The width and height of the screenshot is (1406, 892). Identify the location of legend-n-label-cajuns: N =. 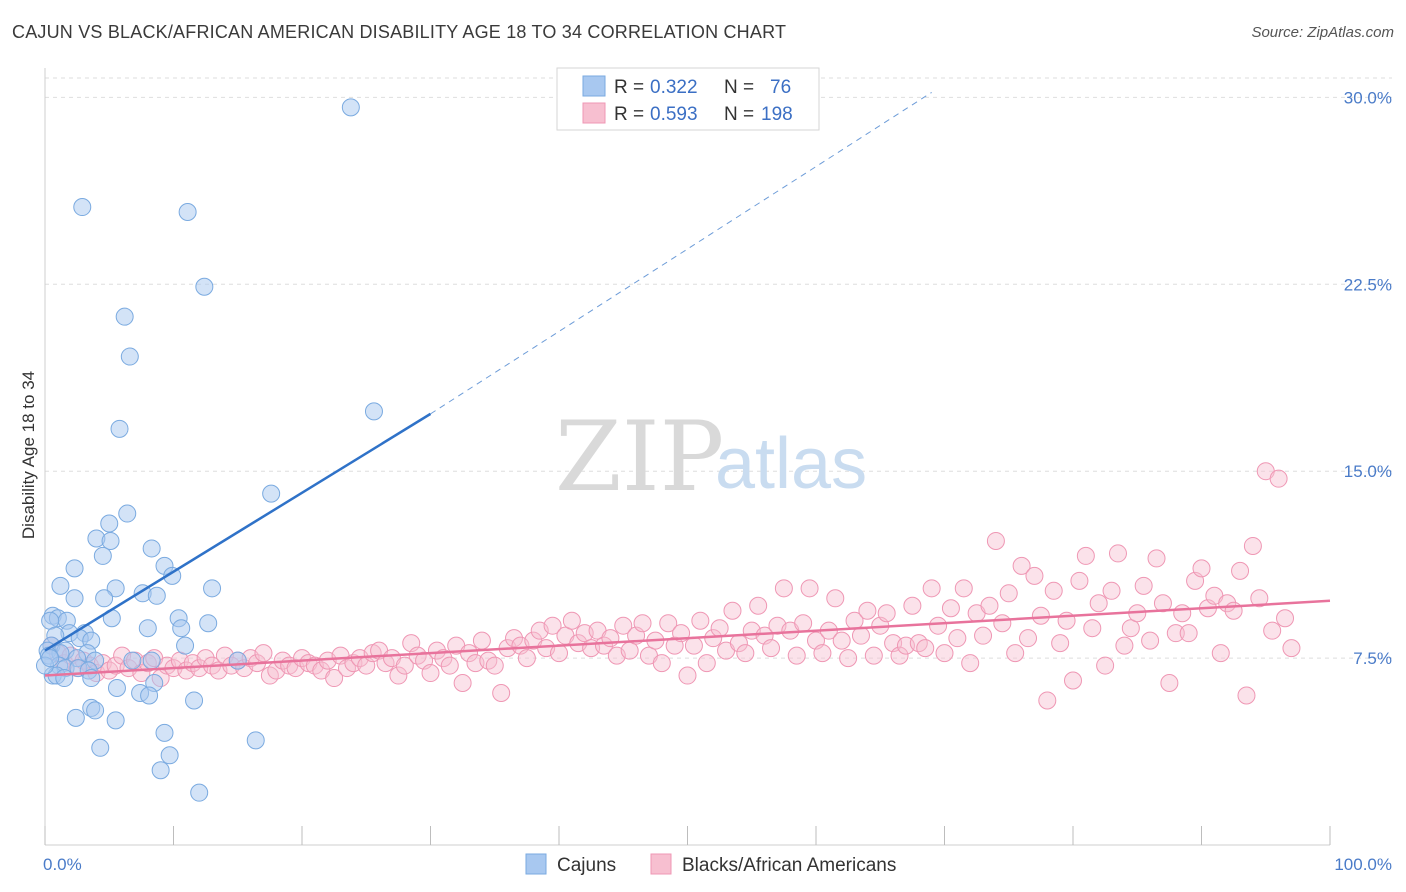
(739, 87).